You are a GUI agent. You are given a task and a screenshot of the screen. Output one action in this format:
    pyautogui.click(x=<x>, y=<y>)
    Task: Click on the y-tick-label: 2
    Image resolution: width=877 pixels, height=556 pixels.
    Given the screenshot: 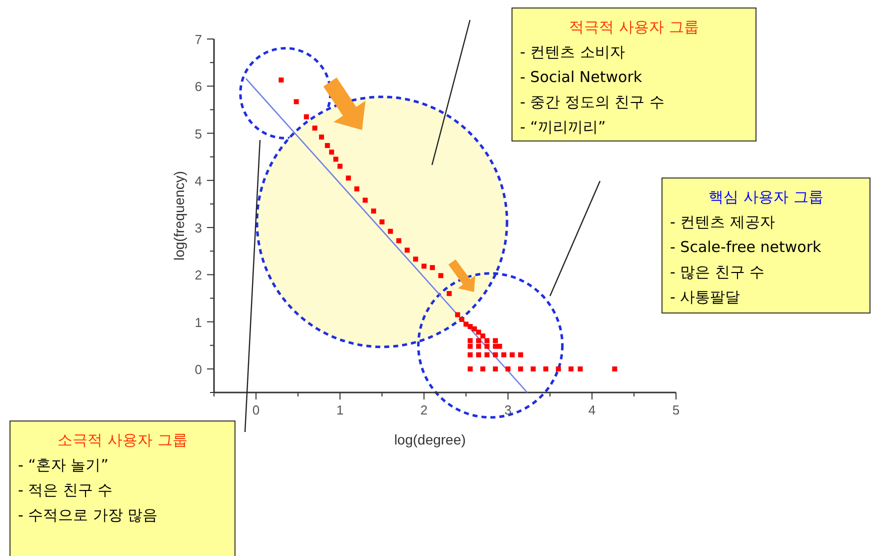 What is the action you would take?
    pyautogui.click(x=198, y=275)
    